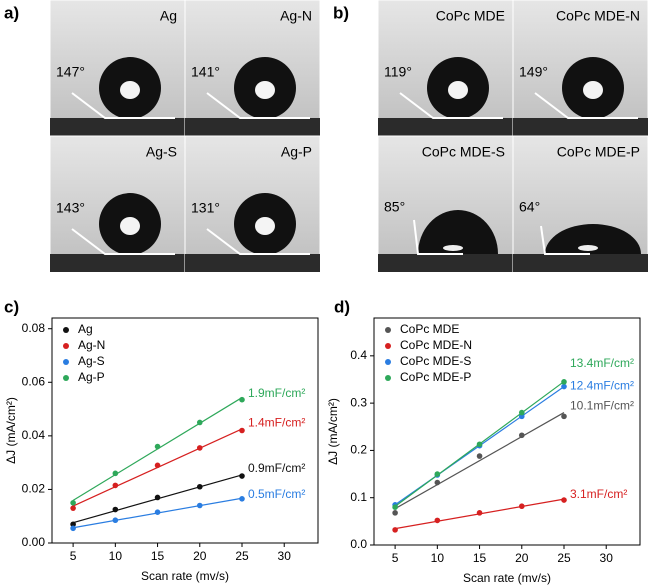 The width and height of the screenshot is (659, 587). Describe the element at coordinates (205, 72) in the screenshot. I see `contact-angle: 141°` at that location.